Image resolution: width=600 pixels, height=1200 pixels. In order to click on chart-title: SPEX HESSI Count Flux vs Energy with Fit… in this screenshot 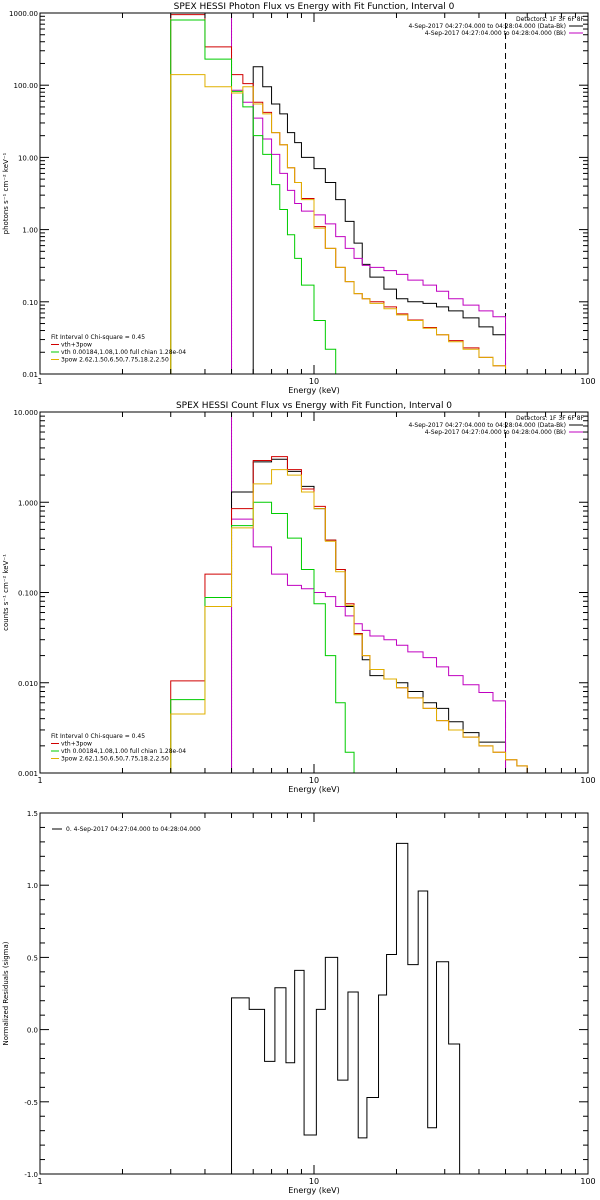, I will do `click(314, 406)`.